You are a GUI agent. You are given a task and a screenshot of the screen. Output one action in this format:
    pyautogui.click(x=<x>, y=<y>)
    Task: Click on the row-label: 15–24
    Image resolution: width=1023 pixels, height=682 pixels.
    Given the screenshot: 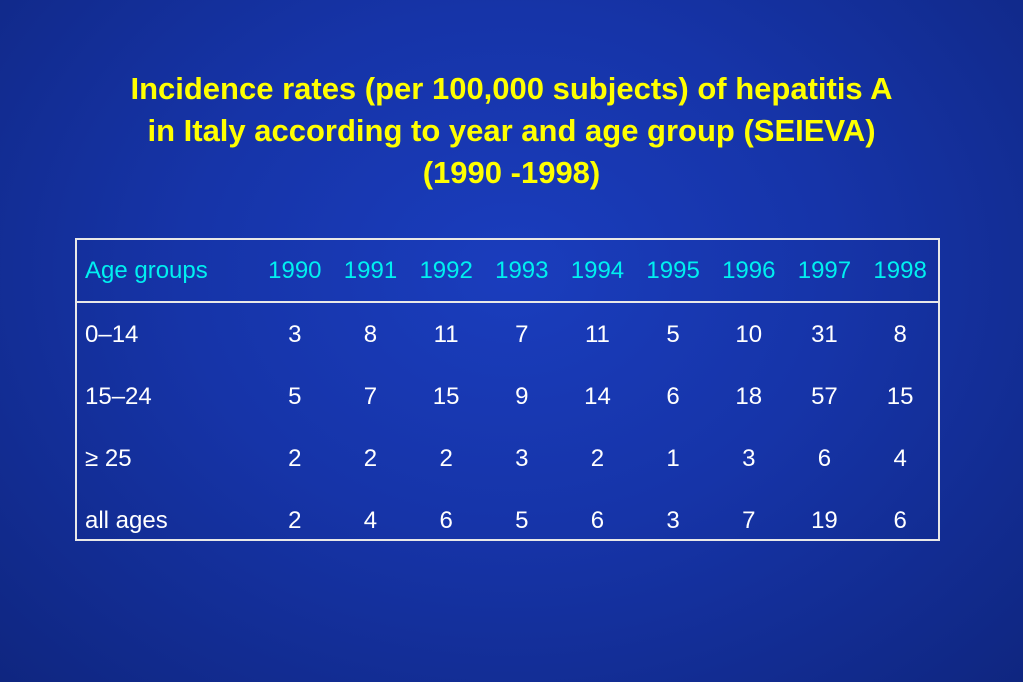 What is the action you would take?
    pyautogui.click(x=118, y=396)
    